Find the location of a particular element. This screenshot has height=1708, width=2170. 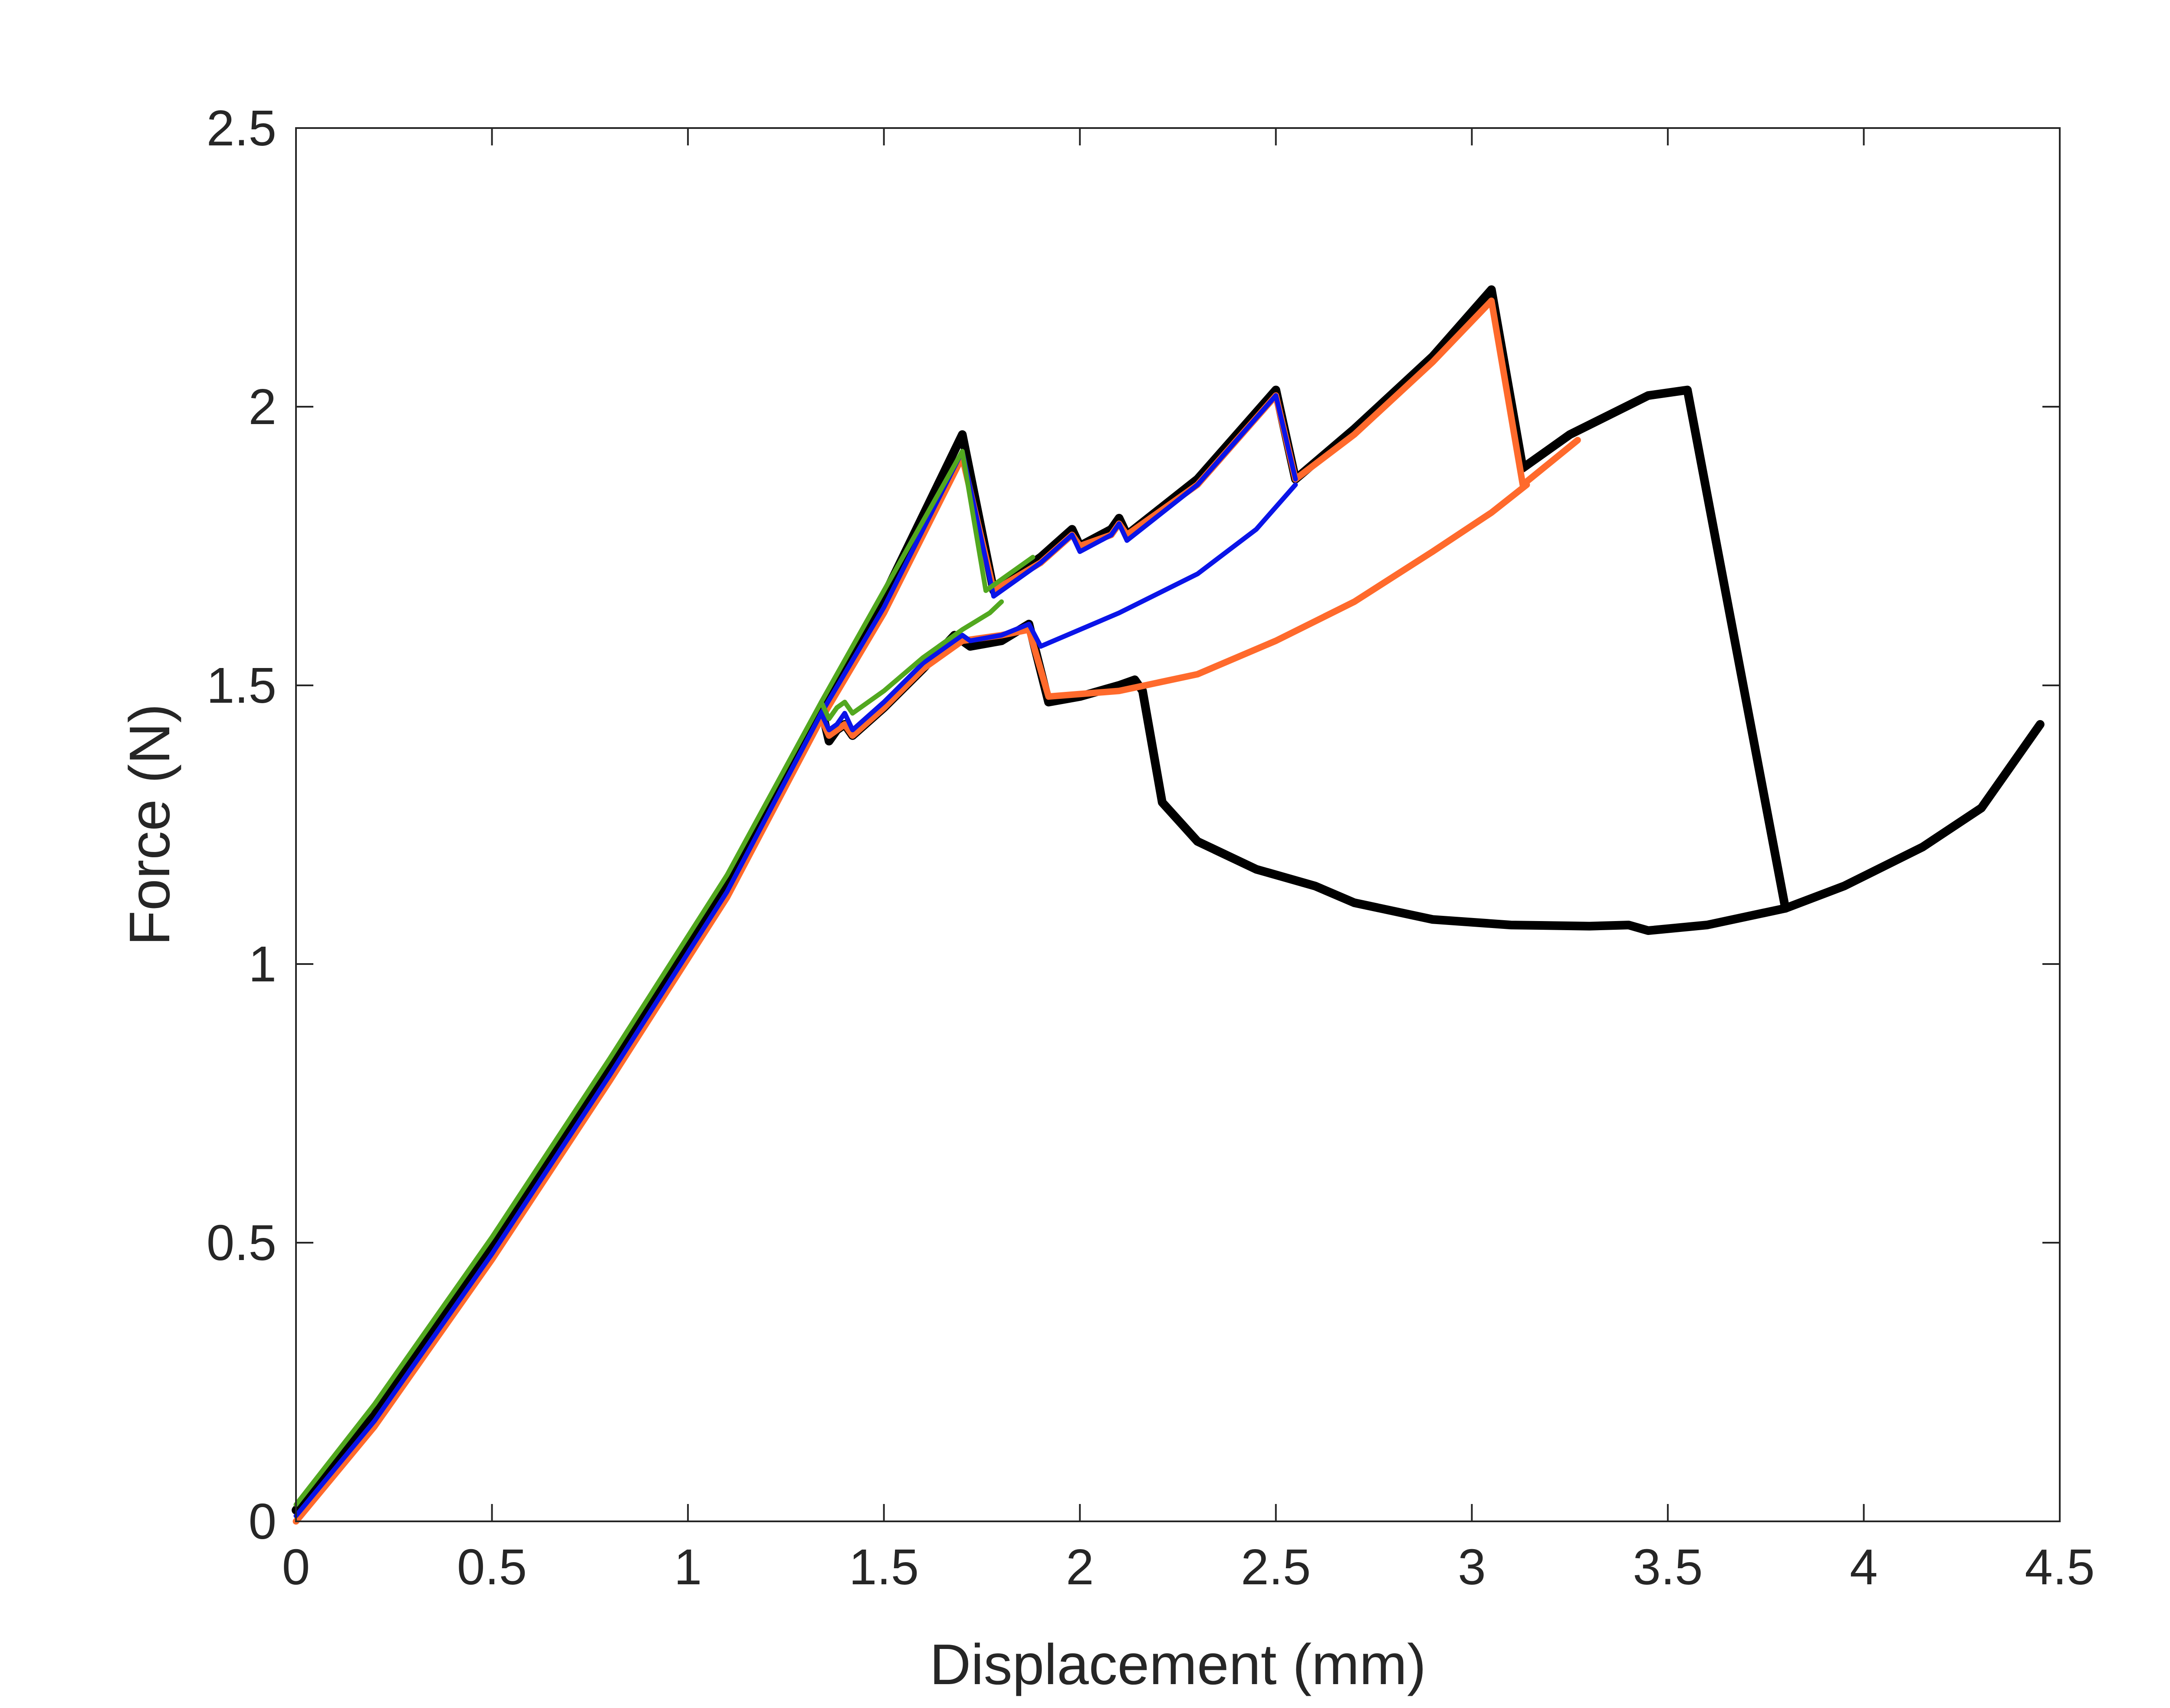

x-tick-label: 3 is located at coordinates (1472, 1567).